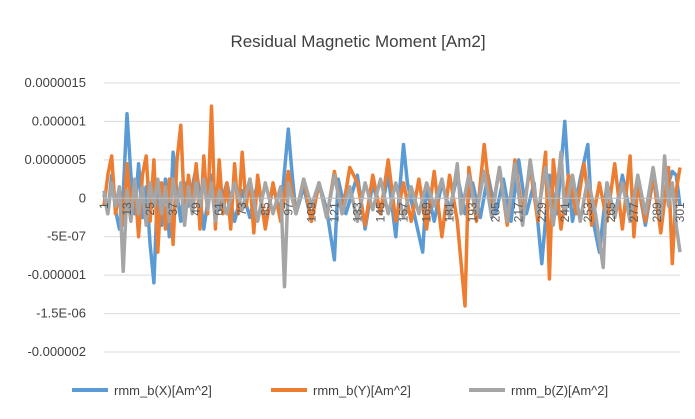 This screenshot has height=419, width=695. Describe the element at coordinates (104, 205) in the screenshot. I see `x-tick-label: 1` at that location.